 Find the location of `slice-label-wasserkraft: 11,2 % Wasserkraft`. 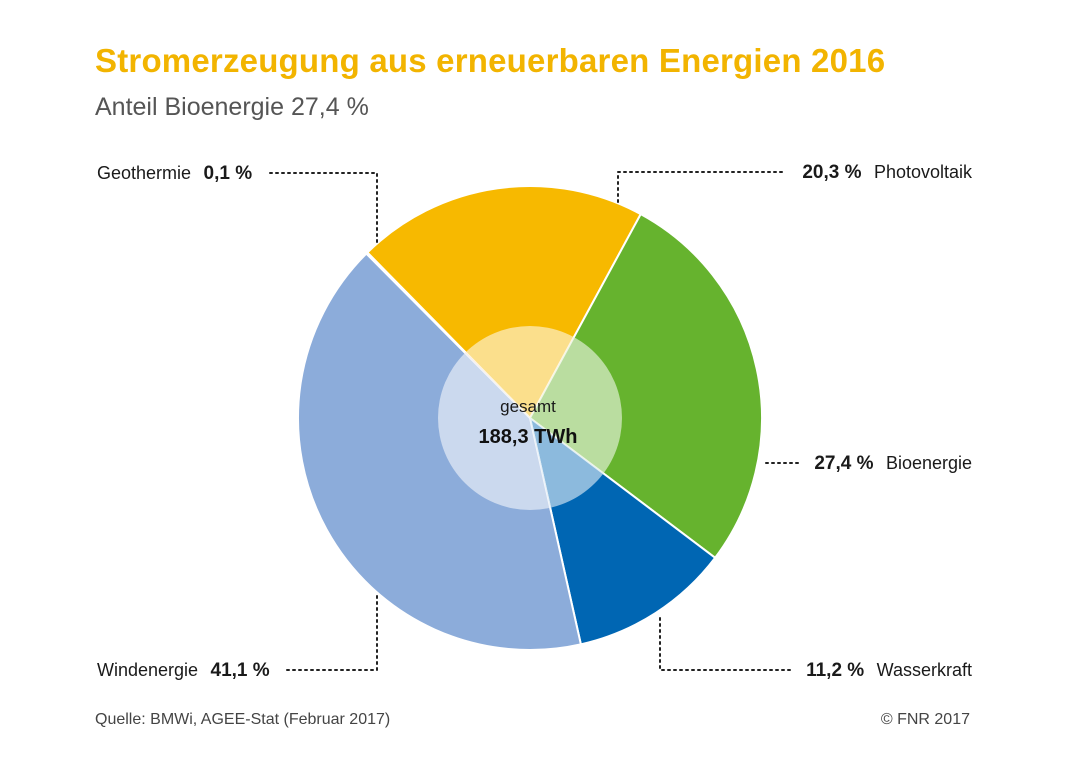

slice-label-wasserkraft: 11,2 % Wasserkraft is located at coordinates (889, 670).